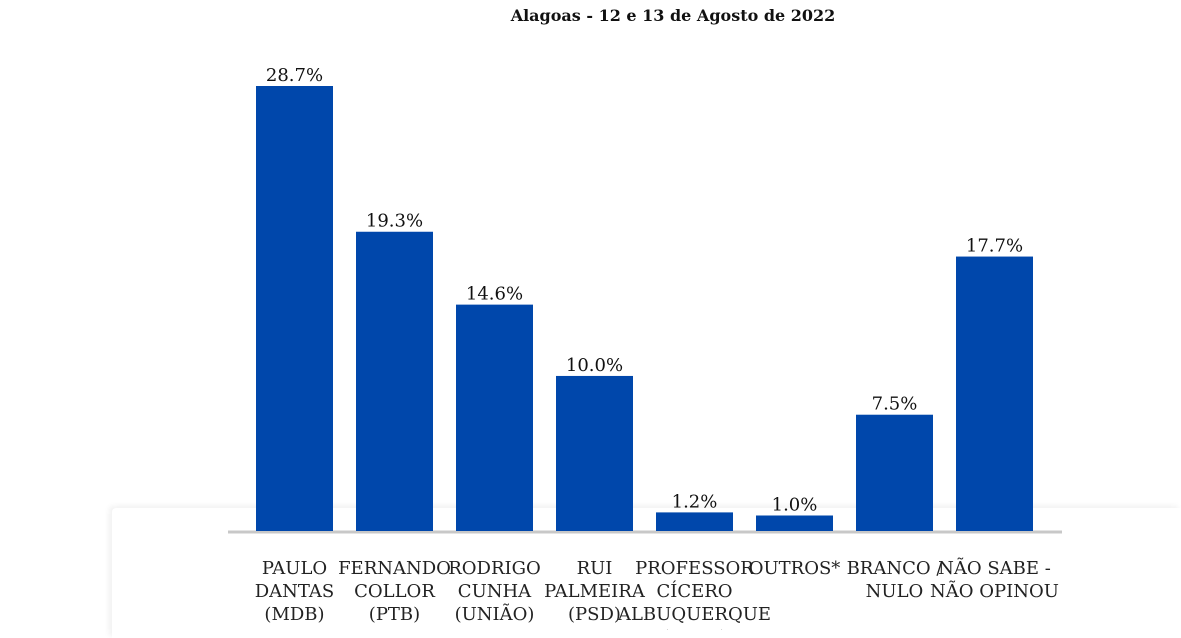  Describe the element at coordinates (394, 614) in the screenshot. I see `category-label-1-line-2: (PTB)` at that location.